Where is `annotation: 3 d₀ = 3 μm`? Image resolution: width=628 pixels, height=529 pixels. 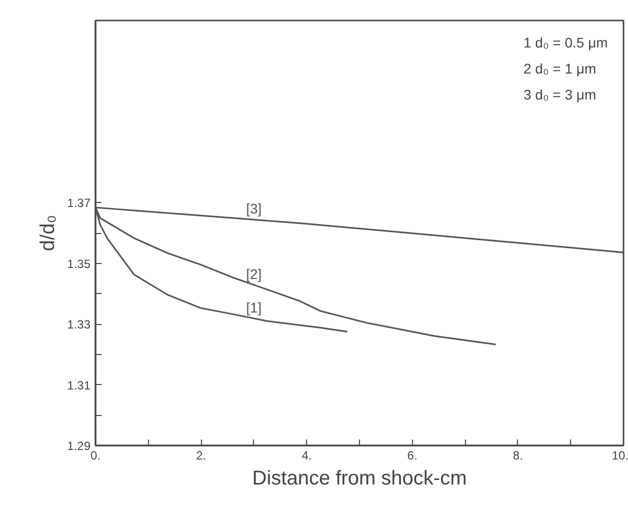 annotation: 3 d₀ = 3 μm is located at coordinates (560, 94).